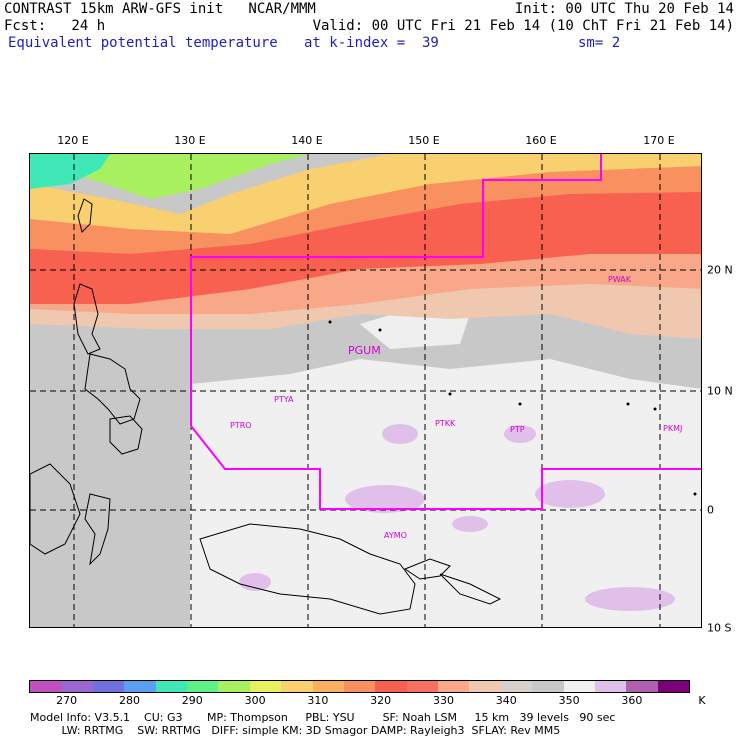 This screenshot has height=740, width=740. Describe the element at coordinates (255, 700) in the screenshot. I see `colorbar-tick-label: 300` at that location.